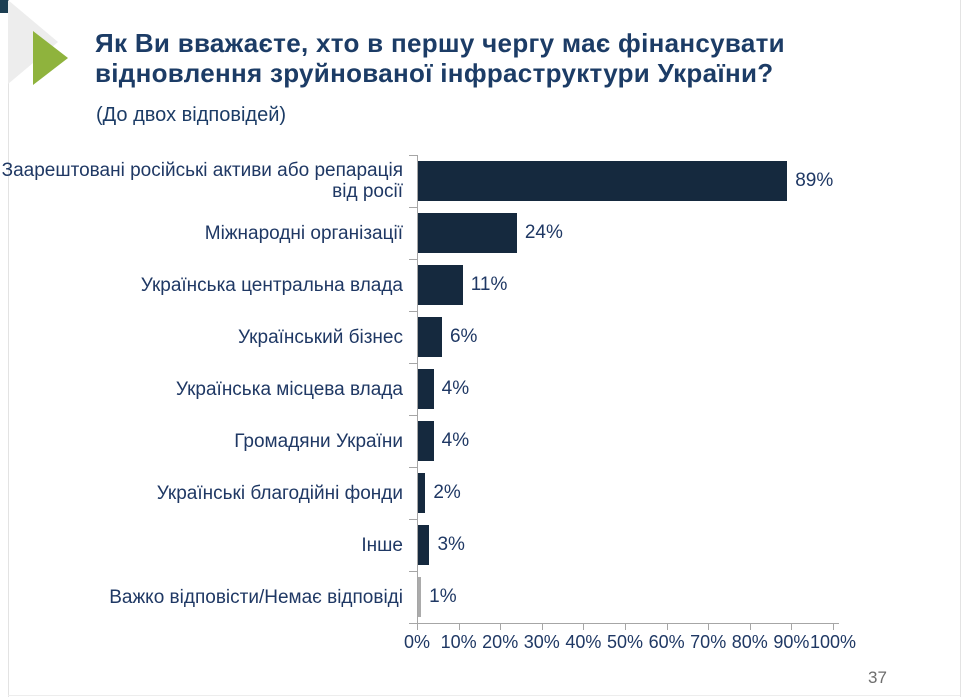 Image resolution: width=967 pixels, height=697 pixels. What do you see at coordinates (417, 389) in the screenshot?
I see `y-axis-line` at bounding box center [417, 389].